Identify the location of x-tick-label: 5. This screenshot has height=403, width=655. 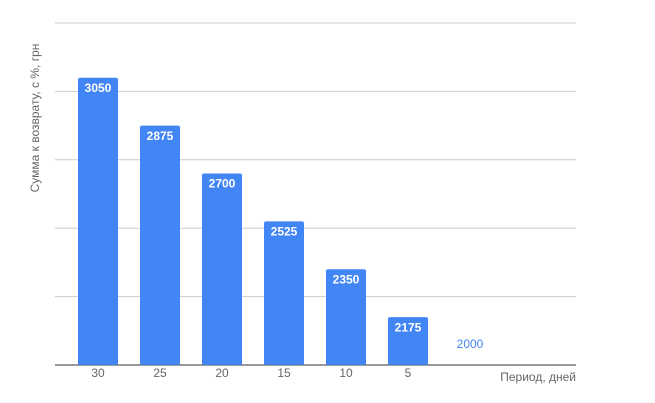
(408, 373).